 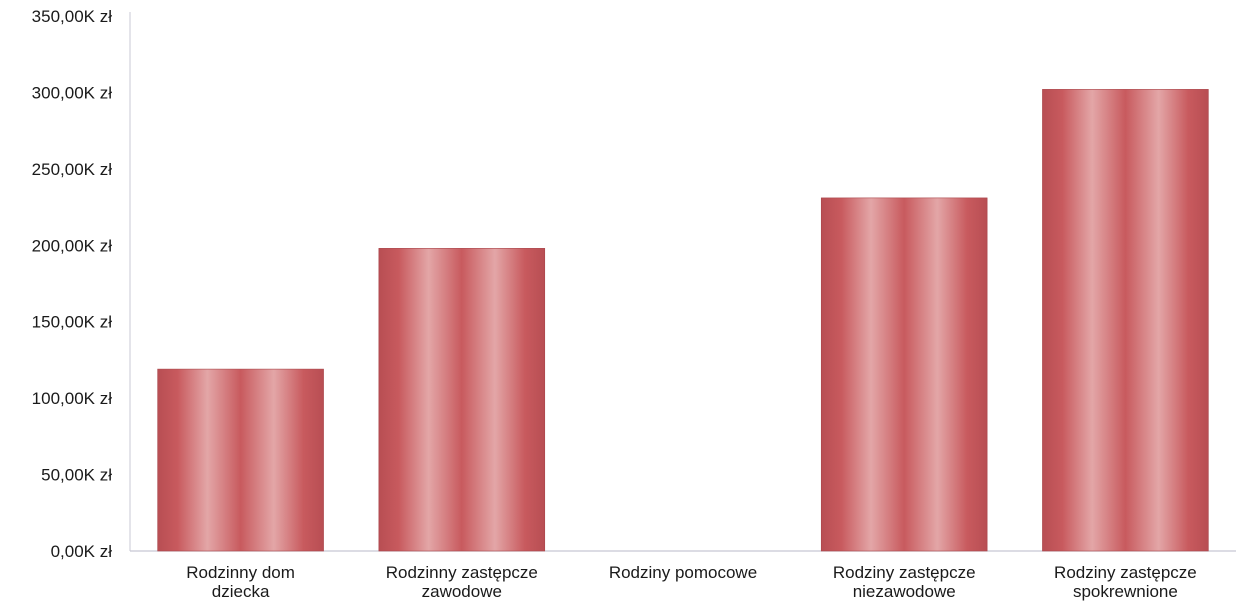 What do you see at coordinates (72, 245) in the screenshot?
I see `y-tick-label: 200,00K zł` at bounding box center [72, 245].